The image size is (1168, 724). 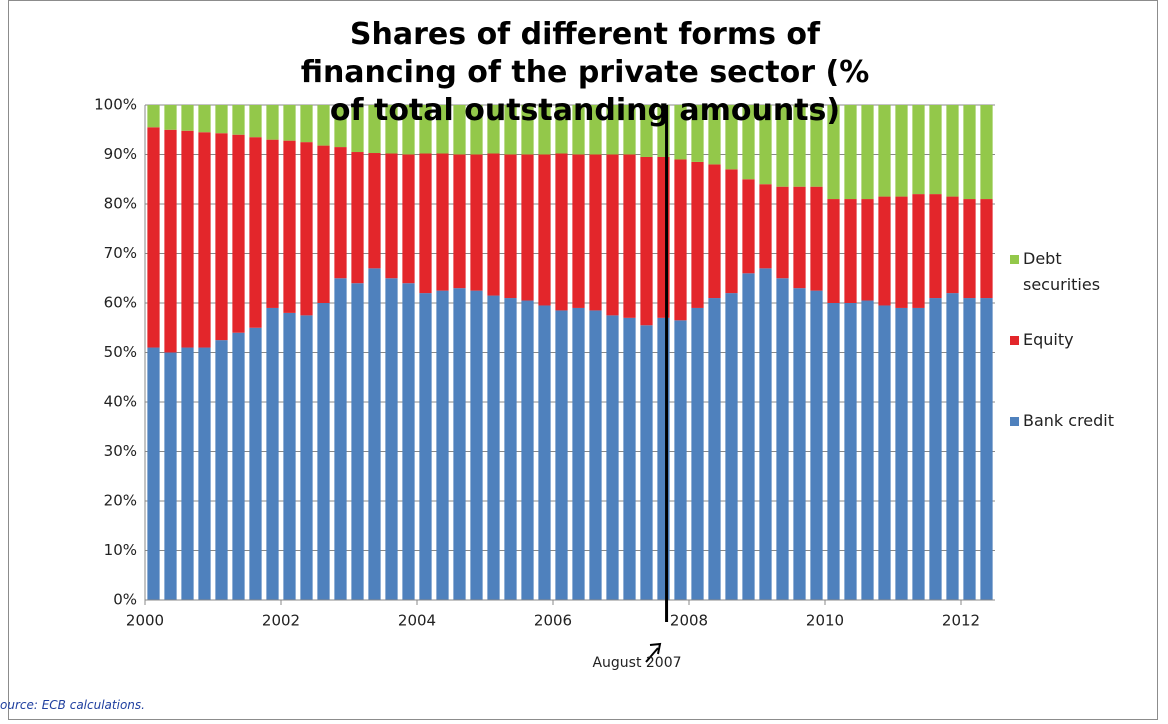 I want to click on y-tick-label: 30%, so click(x=120, y=451).